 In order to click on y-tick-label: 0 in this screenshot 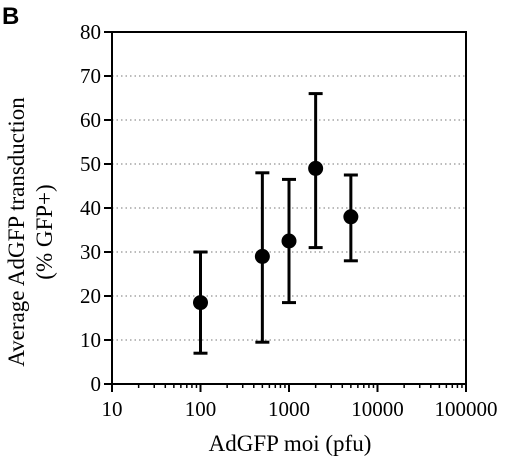, I will do `click(96, 384)`.